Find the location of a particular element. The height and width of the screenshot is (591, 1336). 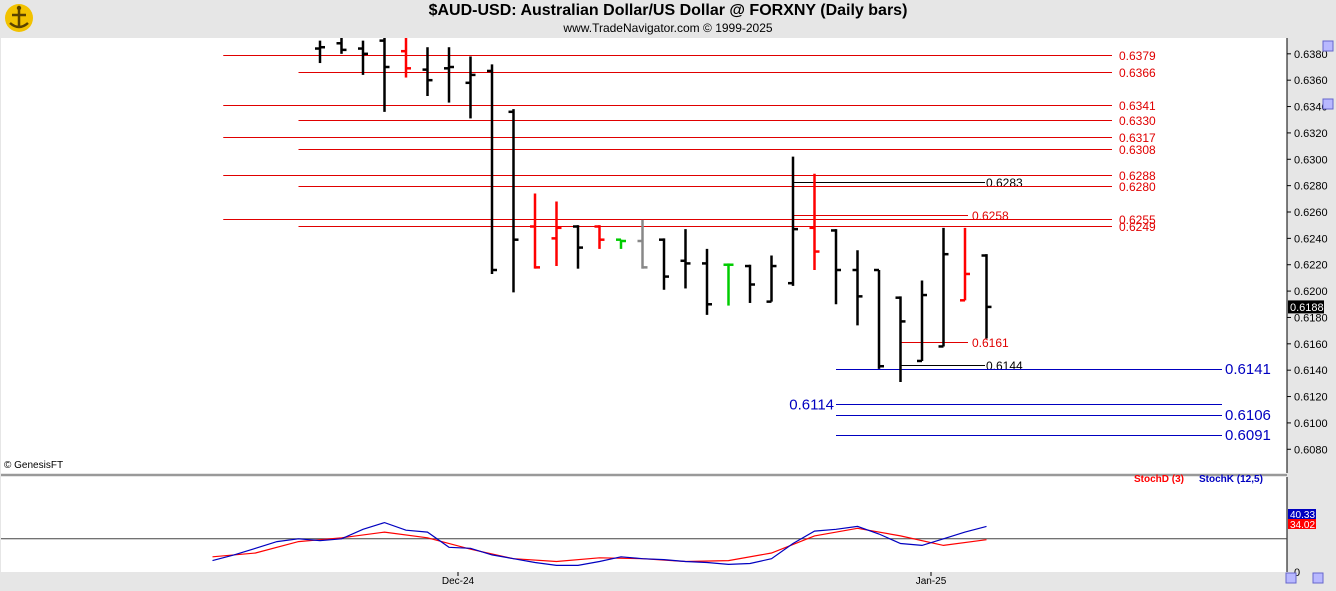

level-label: 0.6091 is located at coordinates (1248, 435).